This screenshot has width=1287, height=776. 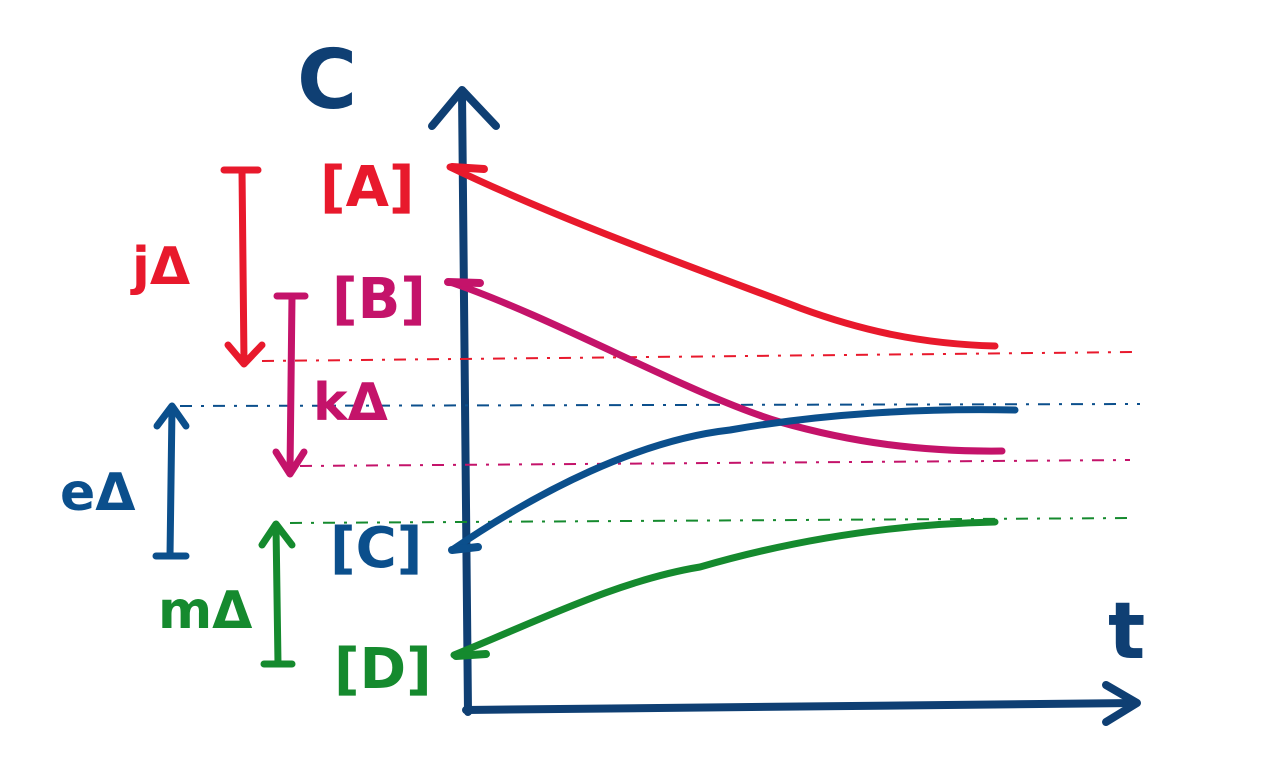 I want to click on initial-tick-b, so click(x=464, y=282).